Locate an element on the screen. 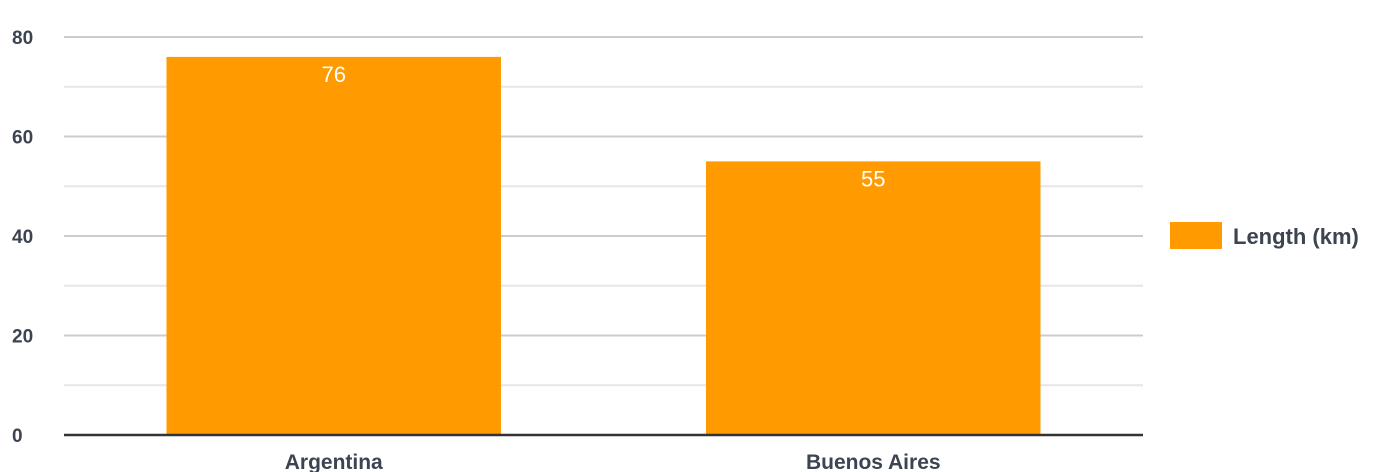 This screenshot has height=472, width=1391. legend: Length (km) is located at coordinates (1264, 235).